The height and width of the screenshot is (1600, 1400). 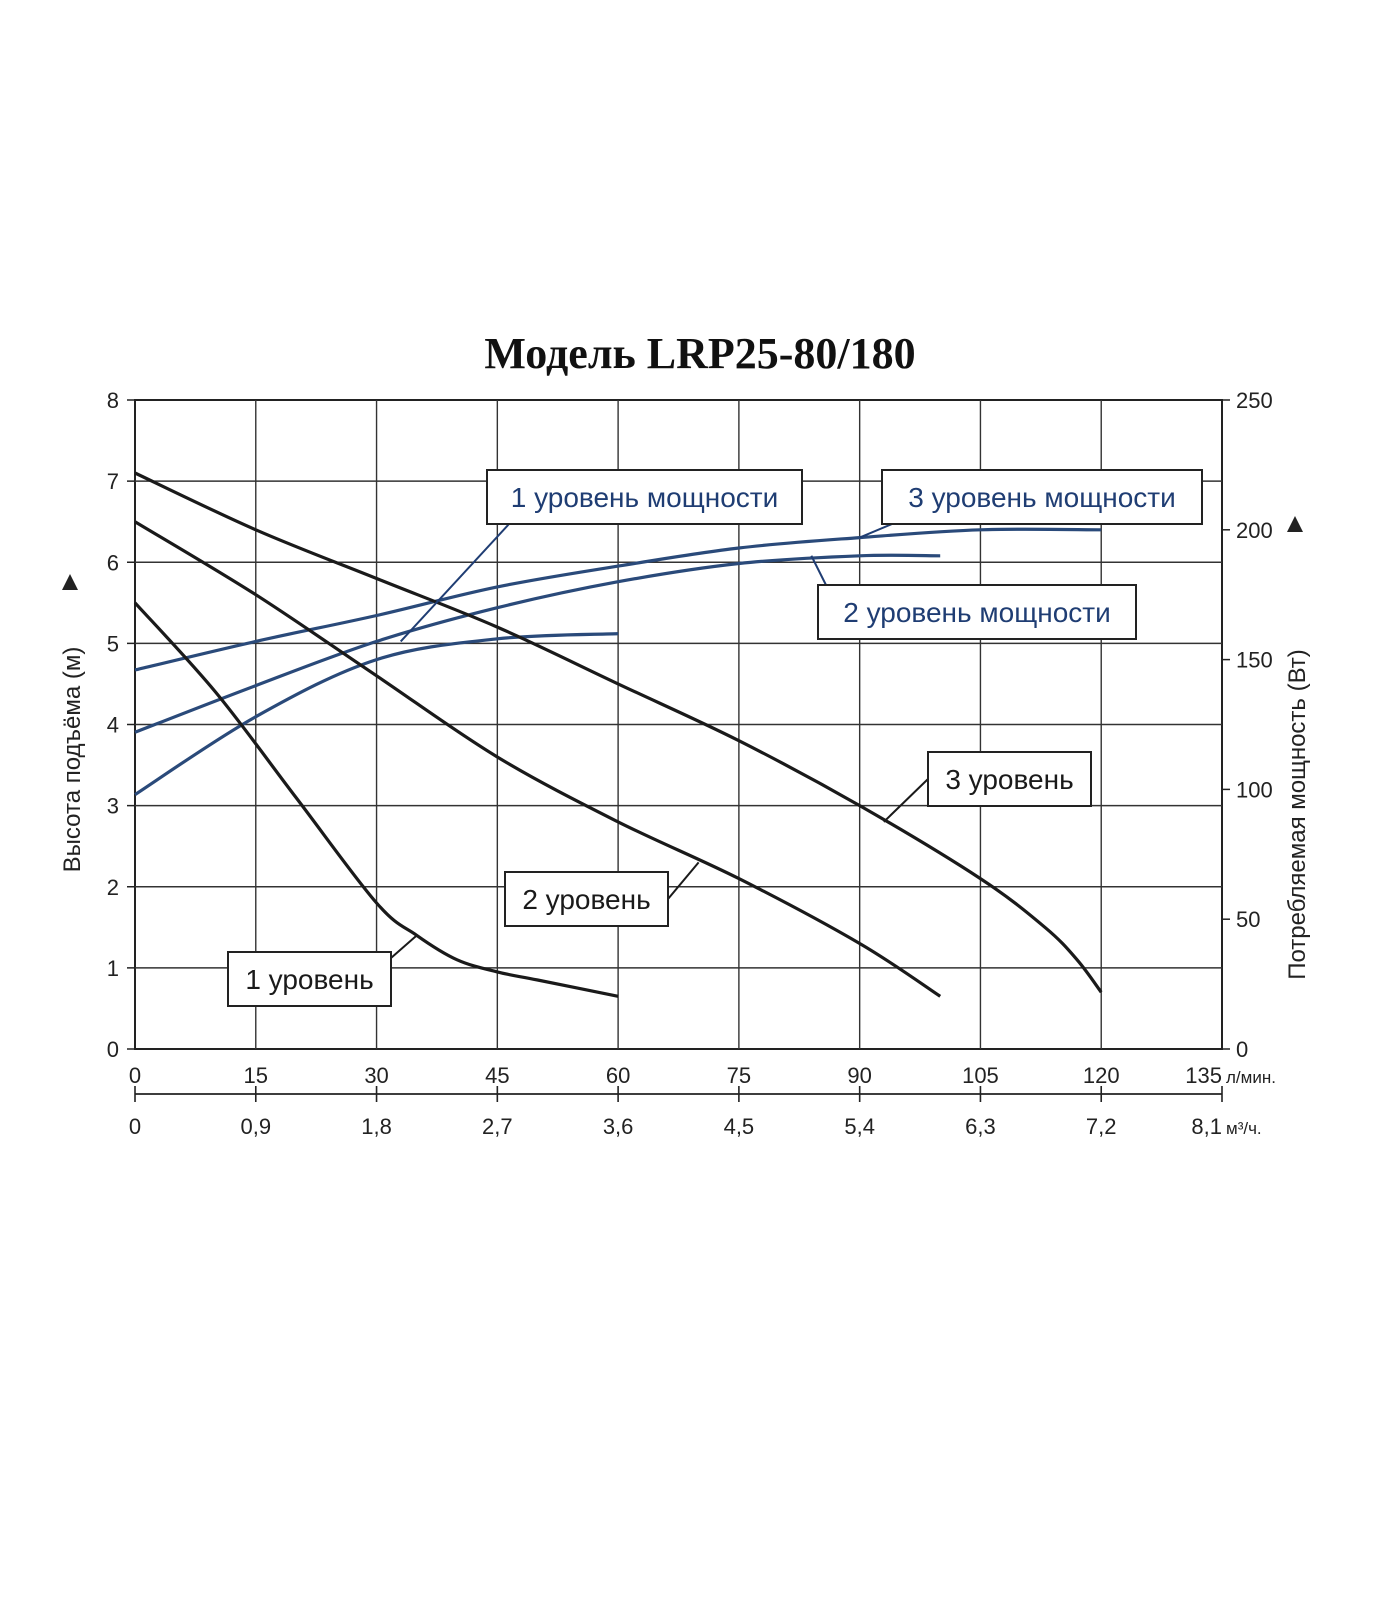 I want to click on callout-label: 3 уровень мощности, so click(x=1042, y=497).